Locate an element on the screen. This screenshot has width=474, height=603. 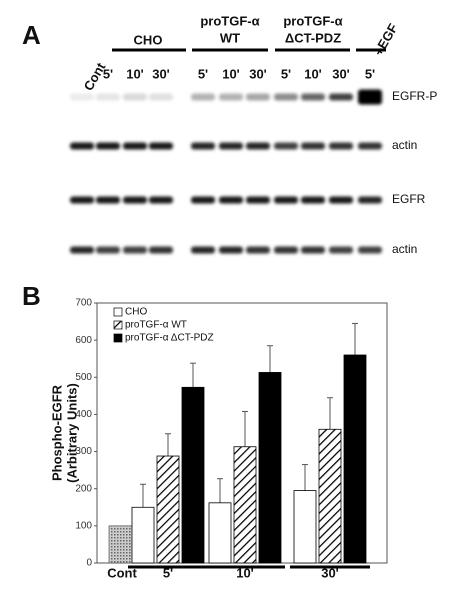
legend-label: CHO is located at coordinates (136, 312).